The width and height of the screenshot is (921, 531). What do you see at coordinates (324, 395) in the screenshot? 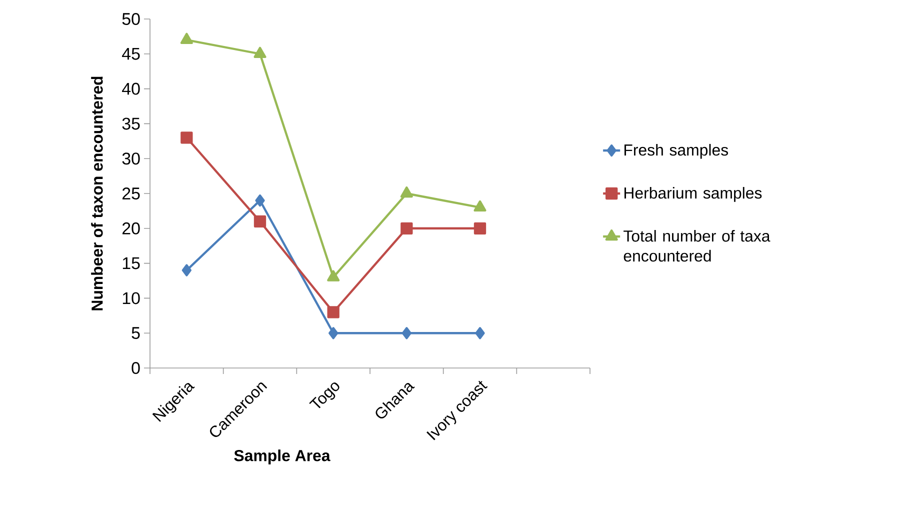
I see `x-tick-label: Togo` at bounding box center [324, 395].